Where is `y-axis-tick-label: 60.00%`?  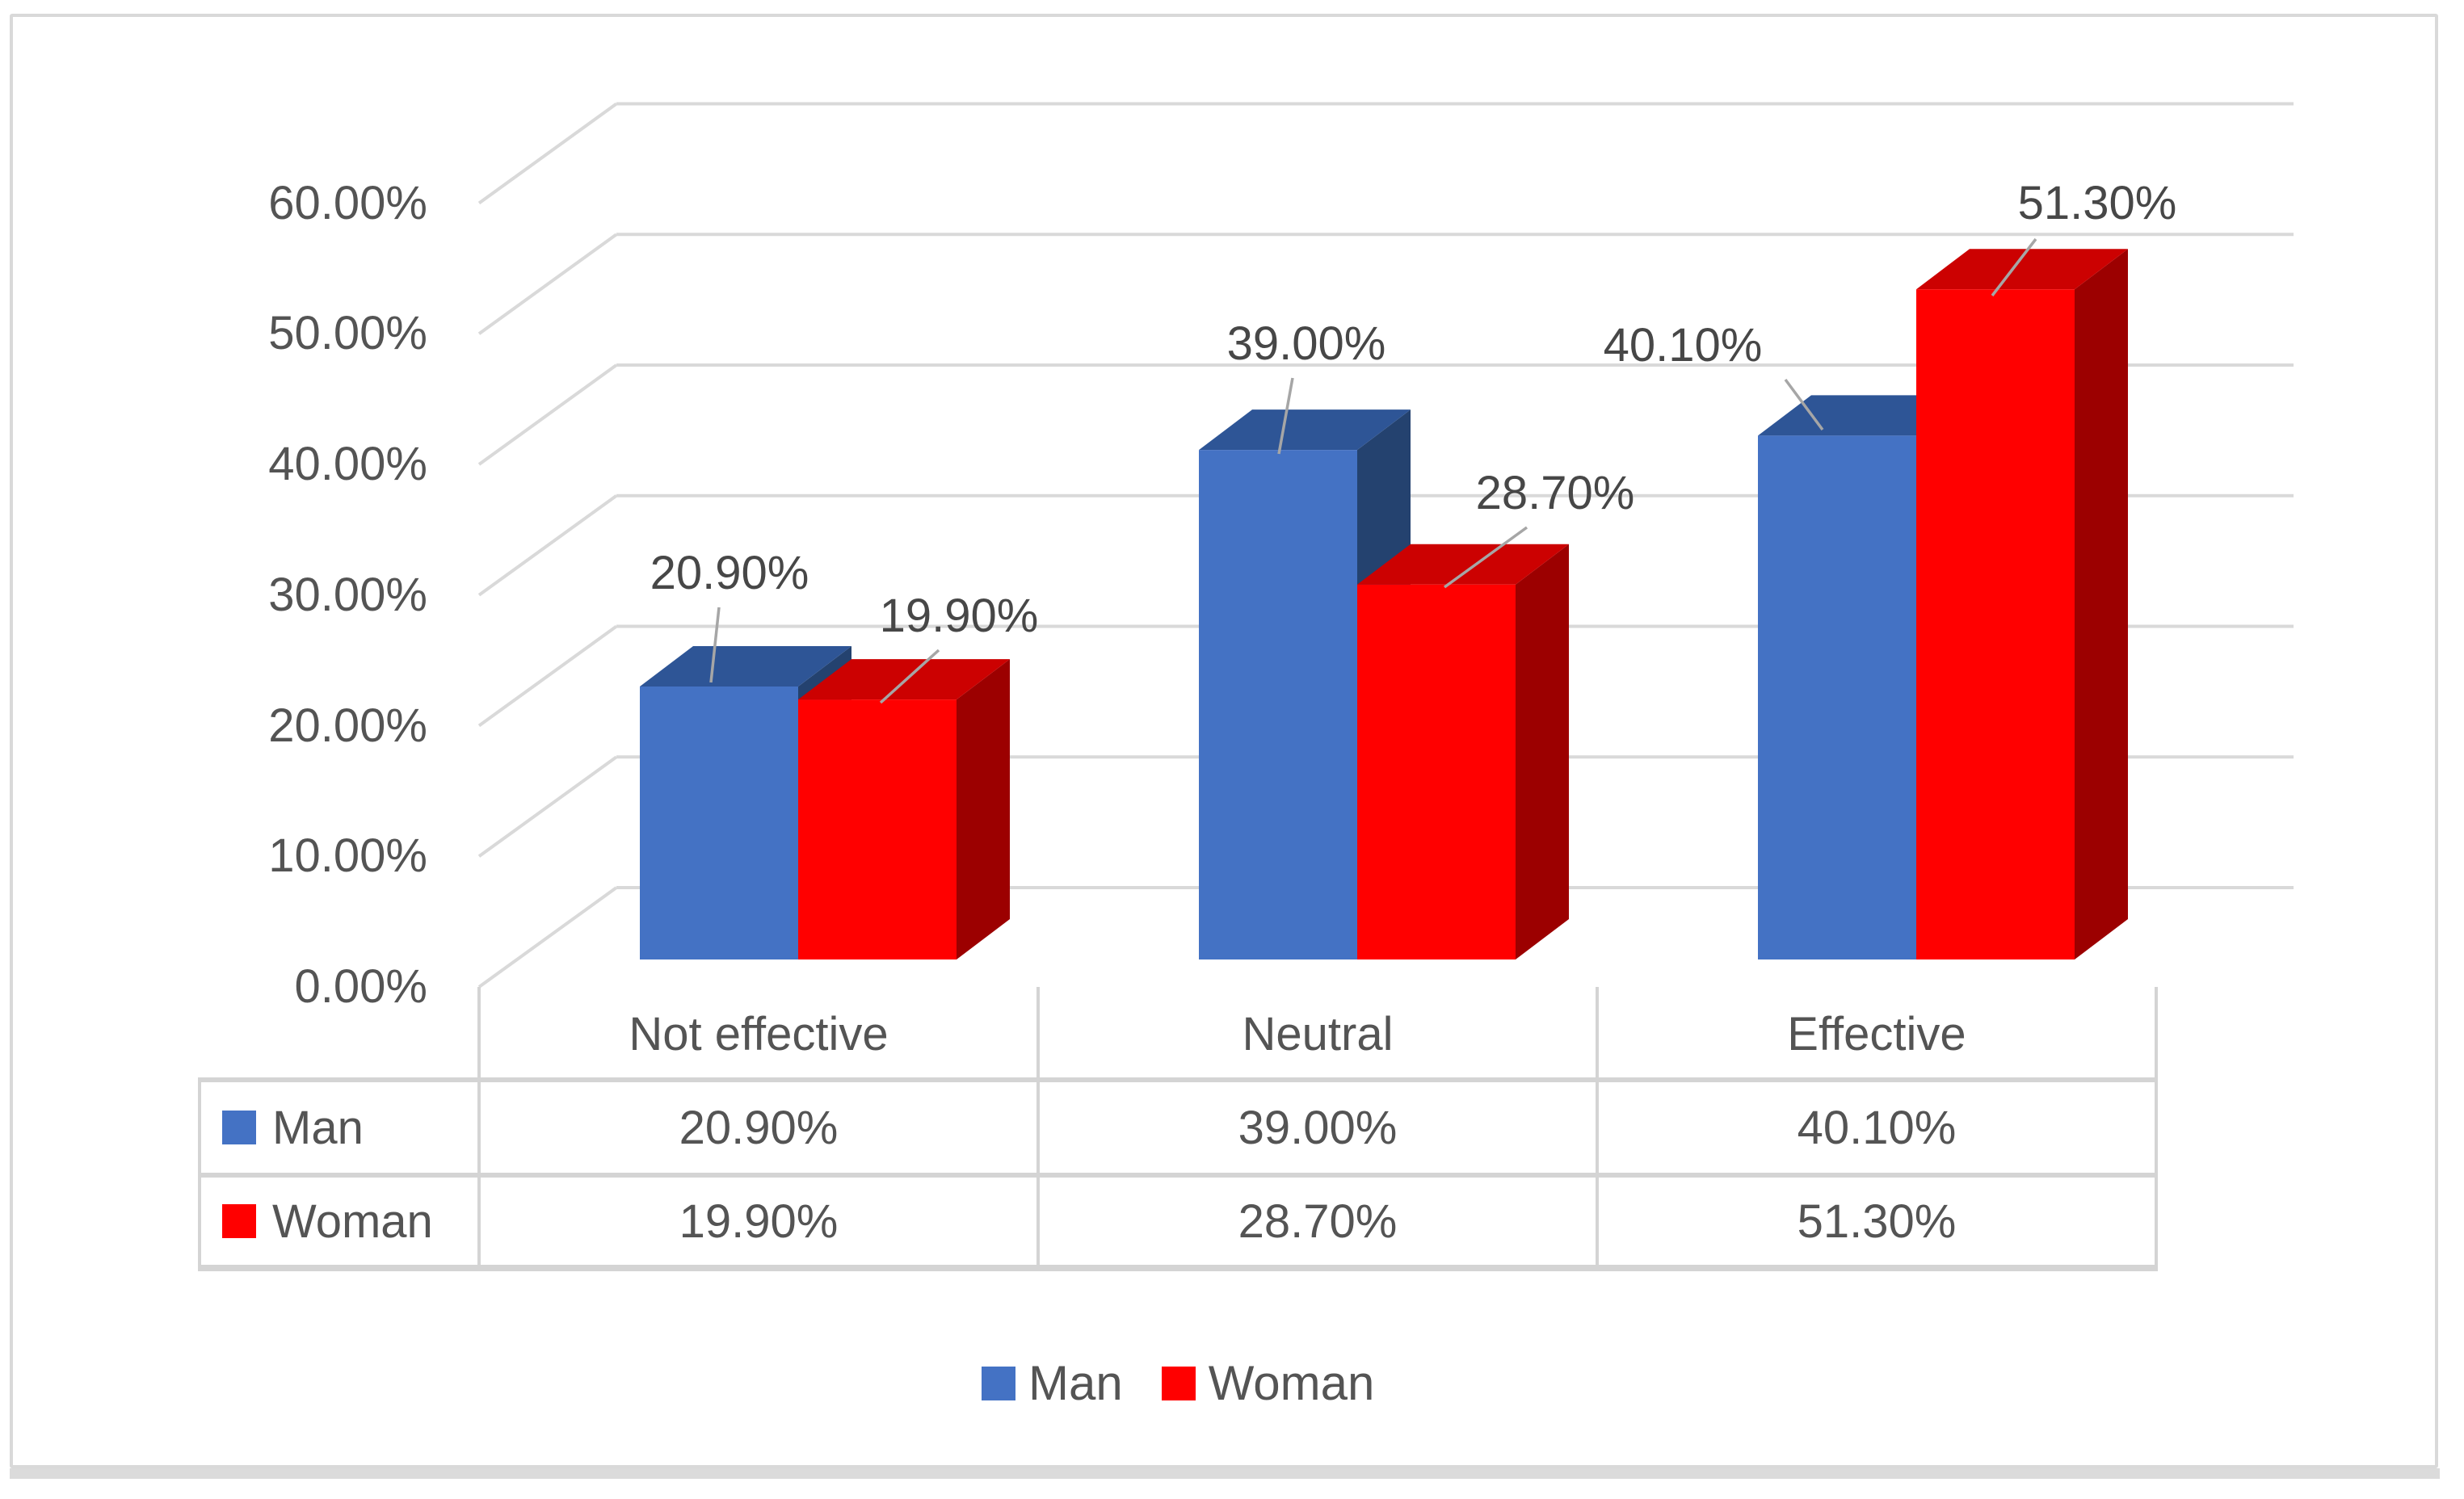
y-axis-tick-label: 60.00% is located at coordinates (347, 202).